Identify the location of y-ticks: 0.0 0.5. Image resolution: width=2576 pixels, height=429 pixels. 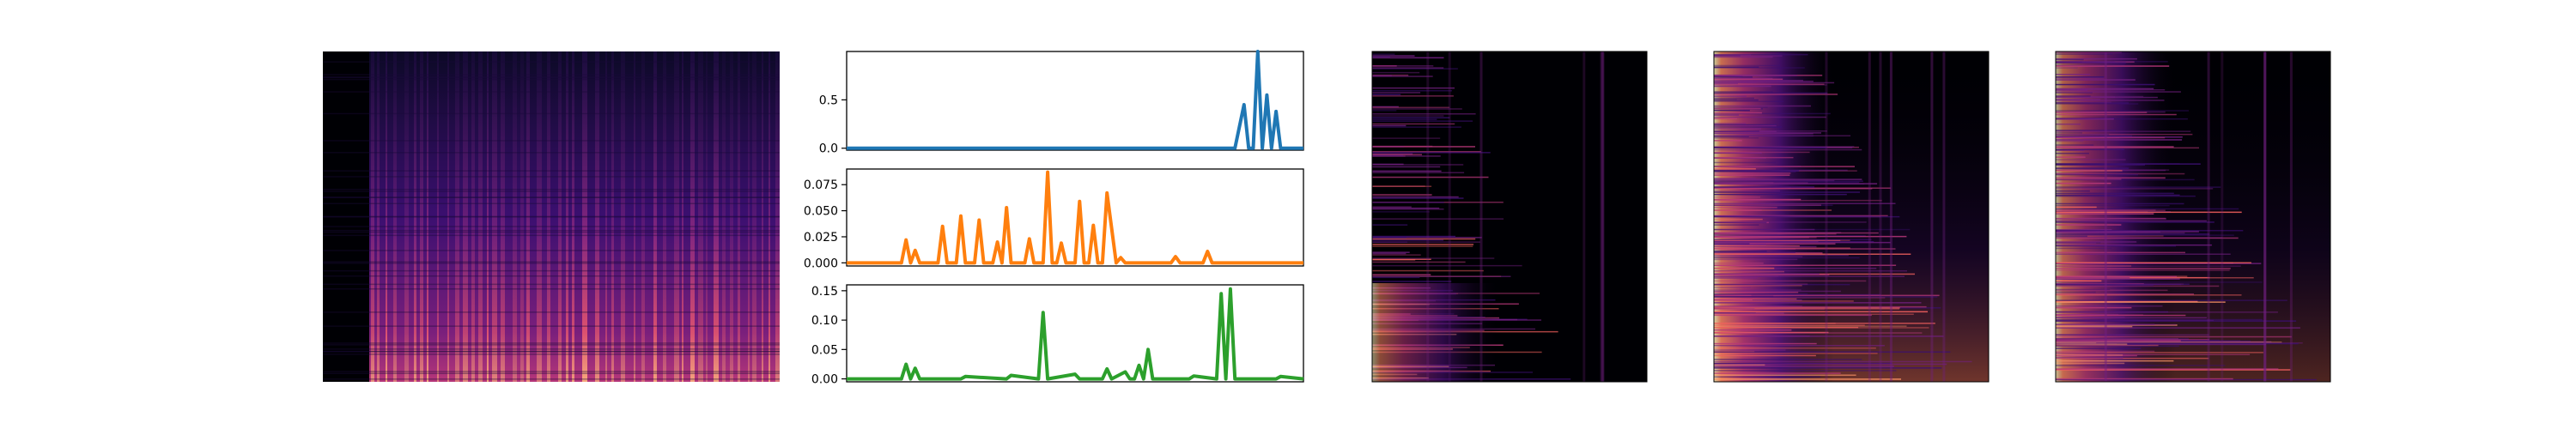
(833, 125).